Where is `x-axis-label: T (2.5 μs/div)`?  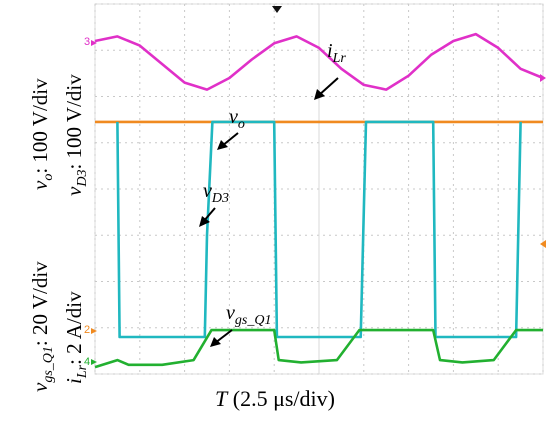
x-axis-label: T (2.5 μs/div) is located at coordinates (275, 398).